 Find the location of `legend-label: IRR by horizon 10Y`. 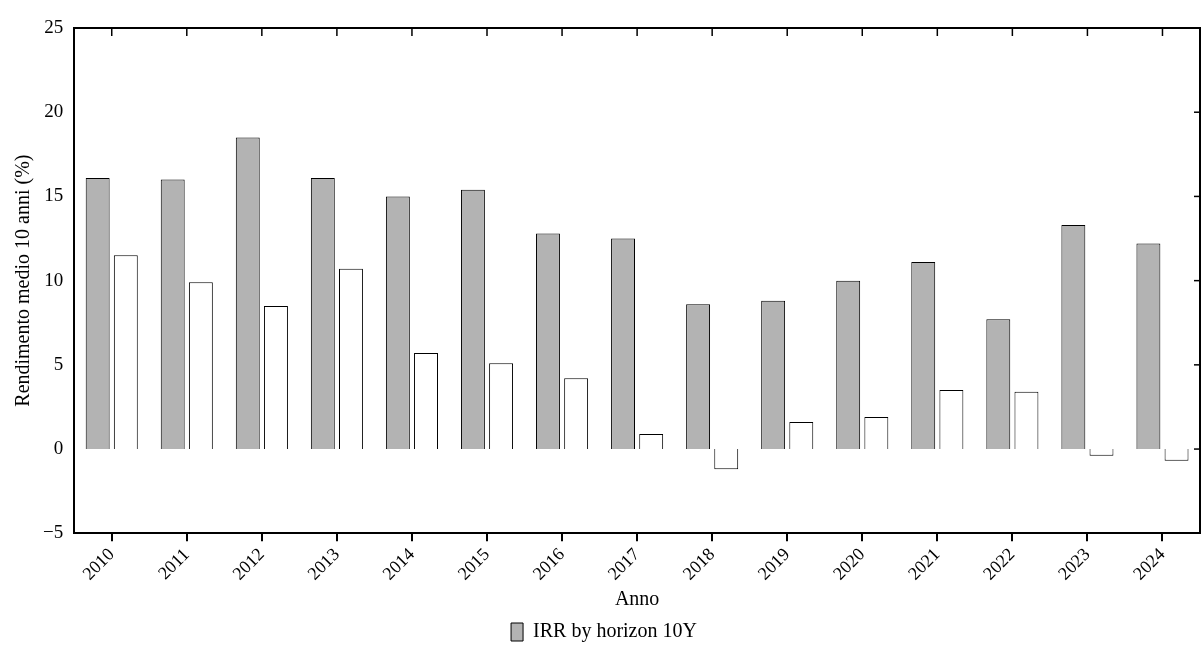

legend-label: IRR by horizon 10Y is located at coordinates (615, 631).